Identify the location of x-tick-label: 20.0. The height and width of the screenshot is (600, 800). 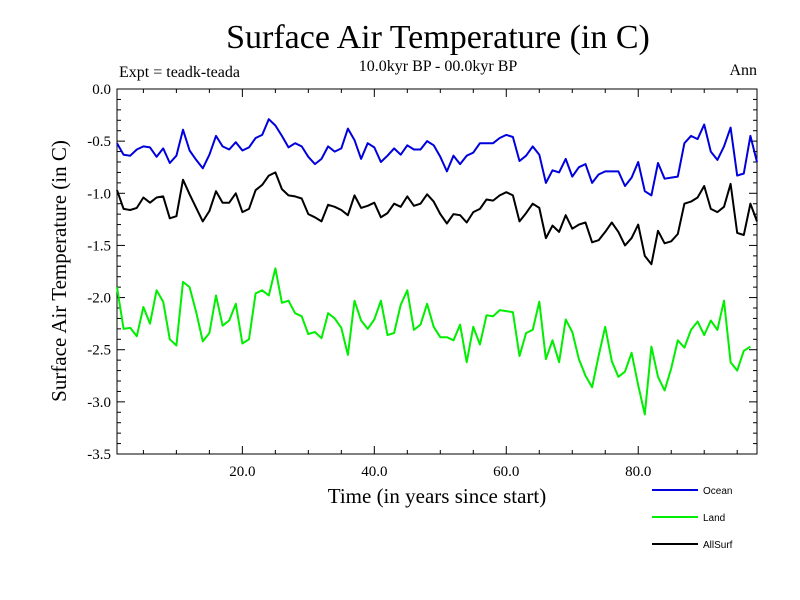
(242, 472).